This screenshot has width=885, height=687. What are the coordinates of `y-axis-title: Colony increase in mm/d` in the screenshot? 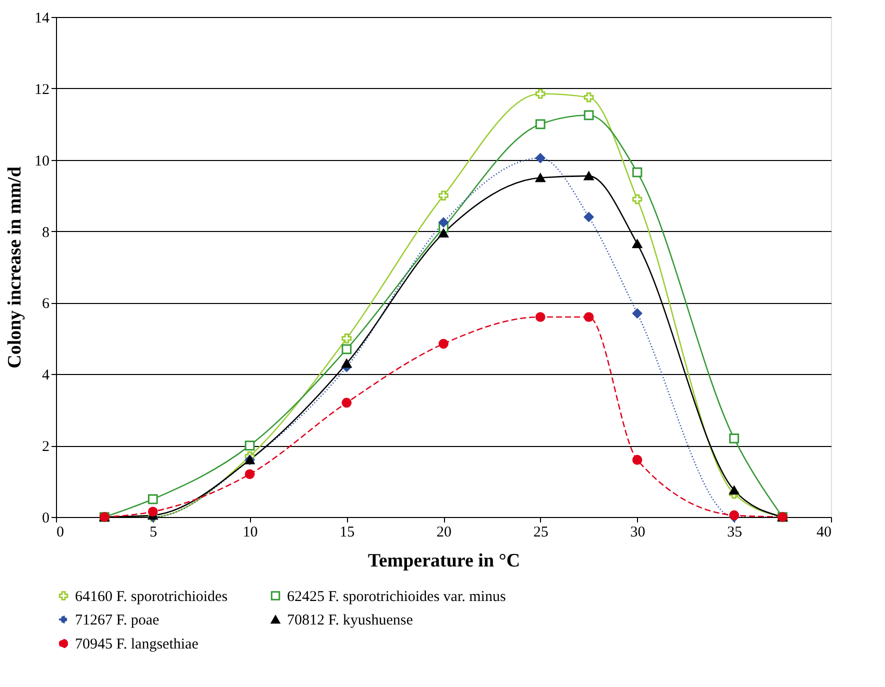 It's located at (15, 267).